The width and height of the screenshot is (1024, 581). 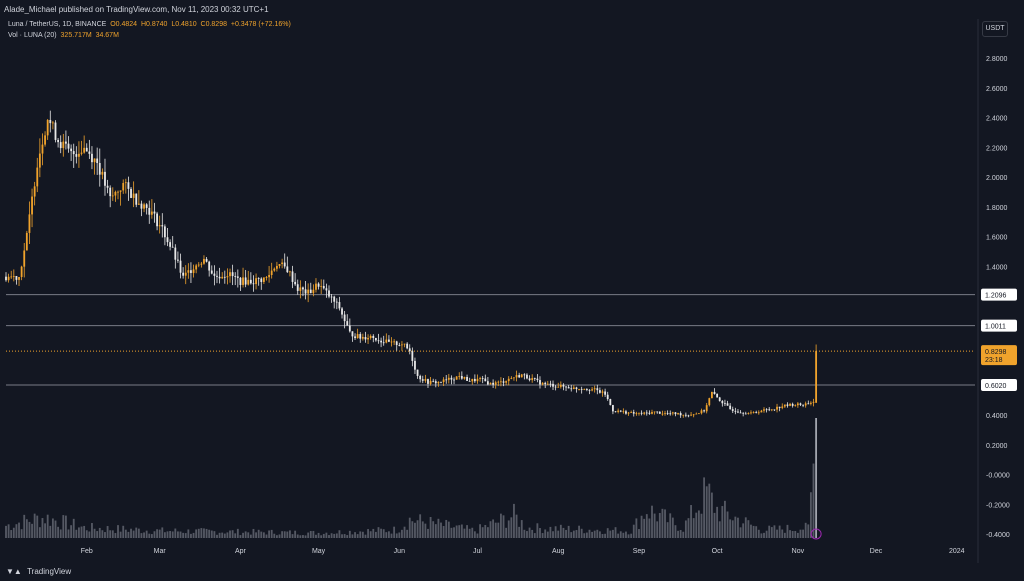 I want to click on tradingview-logo-icon: ▼▲, so click(x=14, y=571).